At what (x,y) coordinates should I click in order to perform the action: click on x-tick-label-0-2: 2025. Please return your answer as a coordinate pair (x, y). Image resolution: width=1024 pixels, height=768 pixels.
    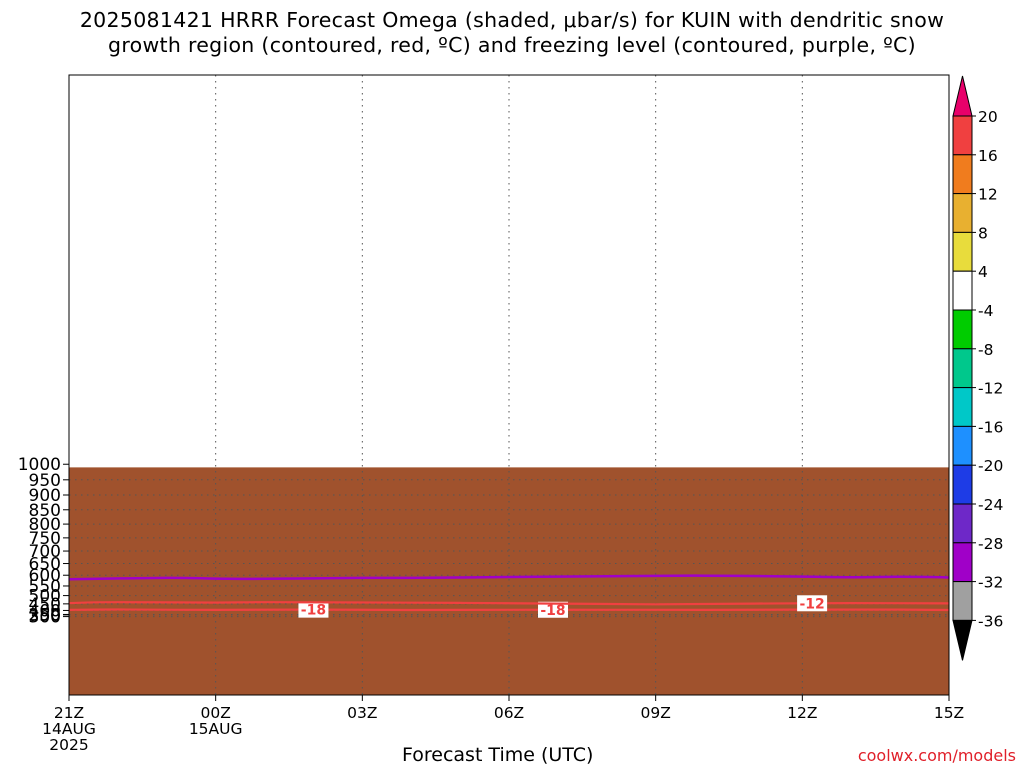
    Looking at the image, I should click on (68, 745).